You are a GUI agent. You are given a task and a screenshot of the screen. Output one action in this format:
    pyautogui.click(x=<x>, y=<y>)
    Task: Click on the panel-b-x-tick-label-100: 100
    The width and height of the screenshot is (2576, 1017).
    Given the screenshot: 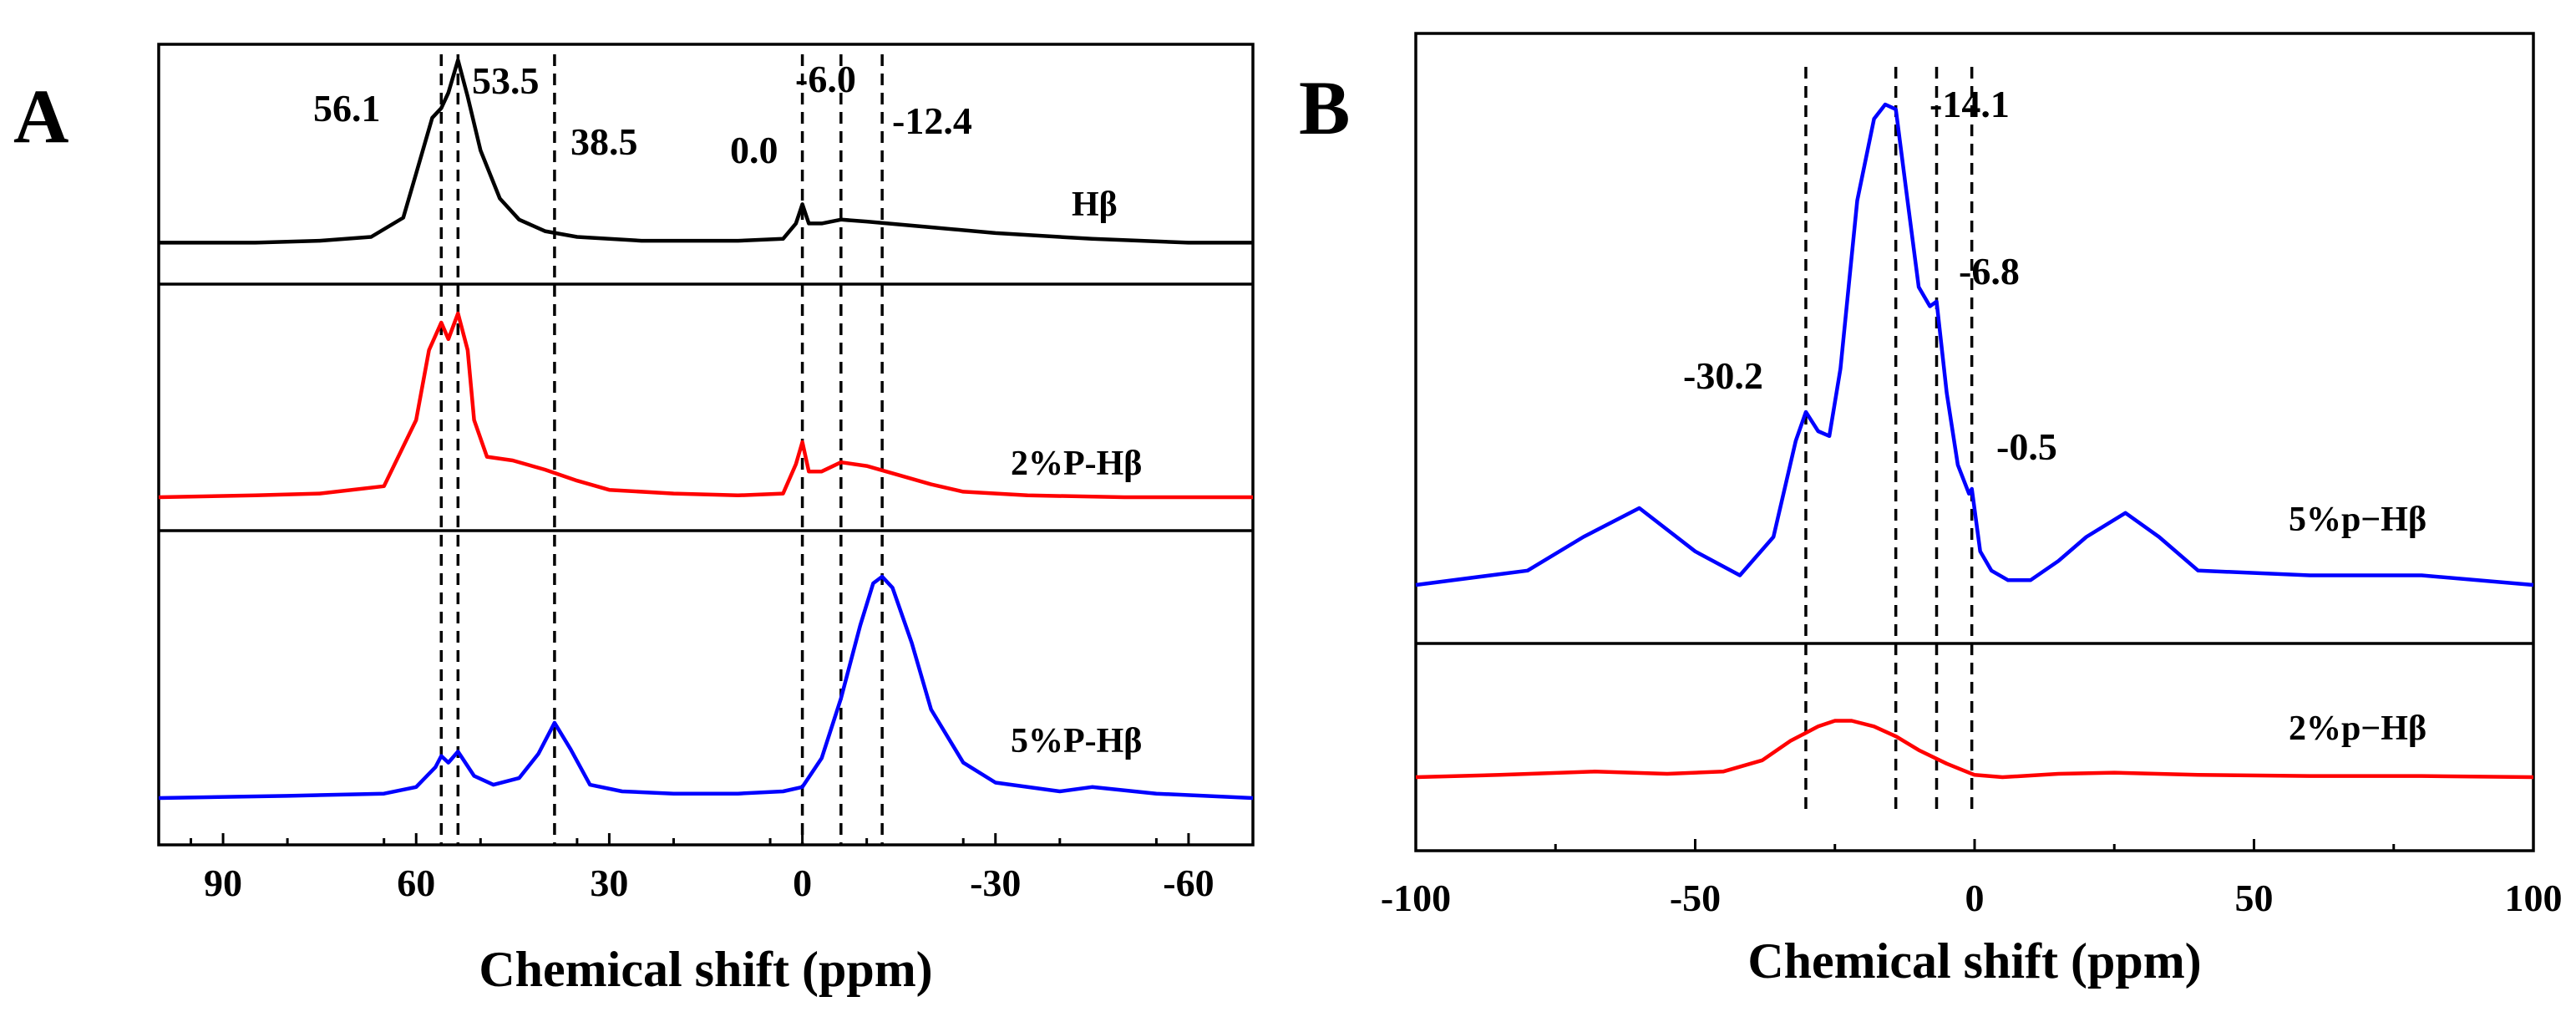 What is the action you would take?
    pyautogui.click(x=2534, y=898)
    